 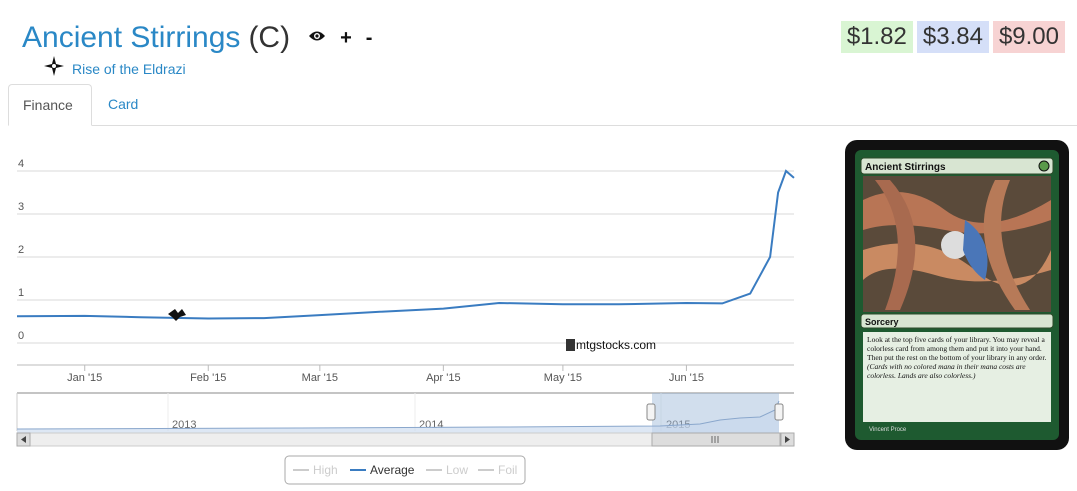 What do you see at coordinates (21, 250) in the screenshot?
I see `y-tick-label: 2` at bounding box center [21, 250].